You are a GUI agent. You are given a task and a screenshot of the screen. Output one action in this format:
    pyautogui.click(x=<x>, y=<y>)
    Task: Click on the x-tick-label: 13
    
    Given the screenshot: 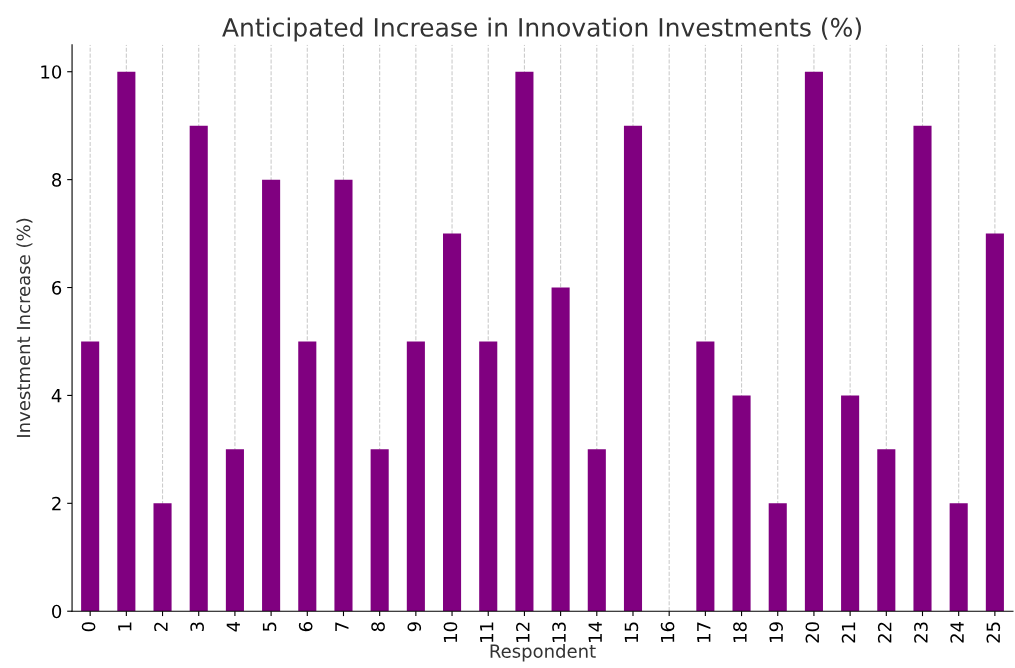 What is the action you would take?
    pyautogui.click(x=559, y=632)
    